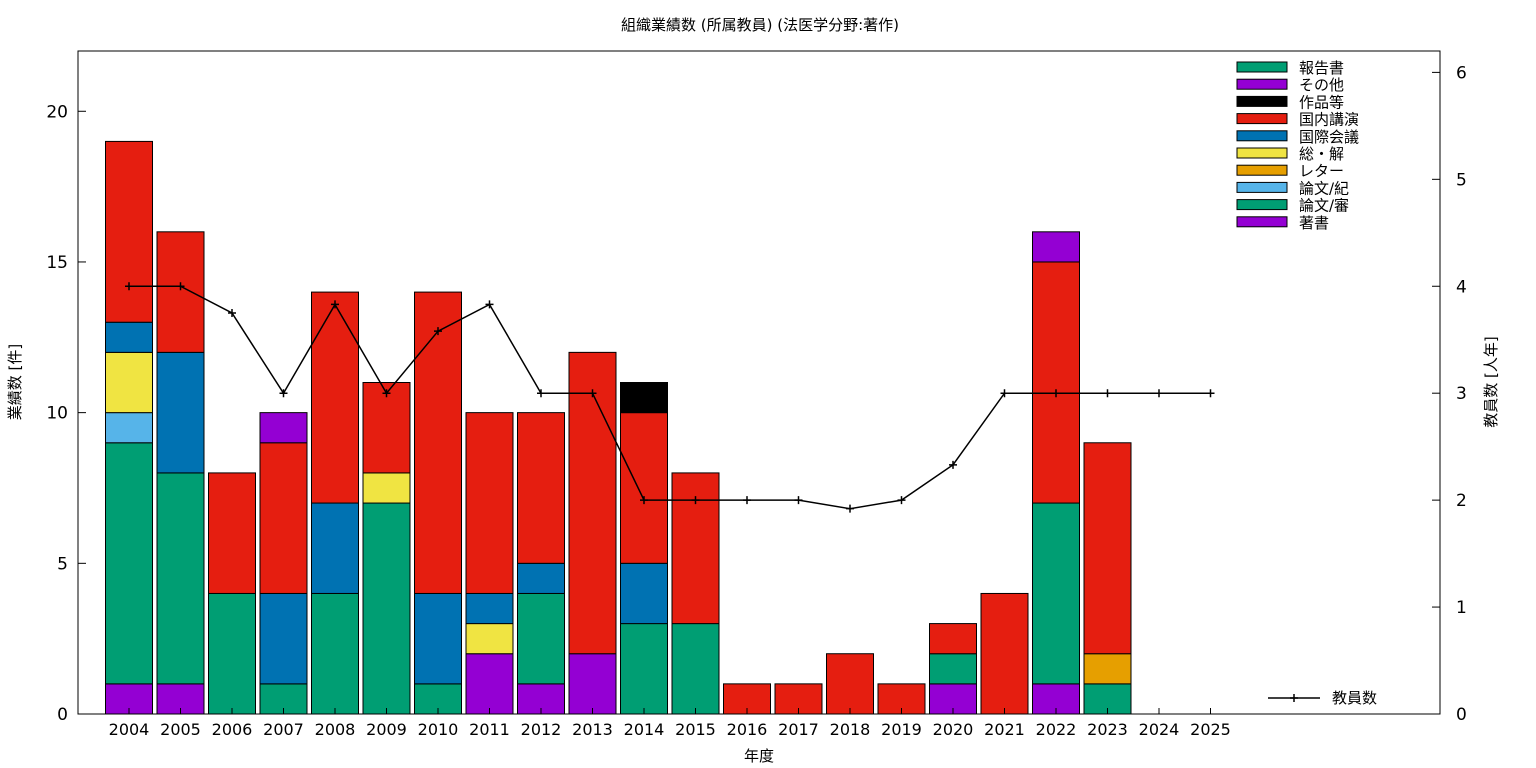 The image size is (1536, 768). I want to click on legend-line-label: 教員数, so click(1354, 698).